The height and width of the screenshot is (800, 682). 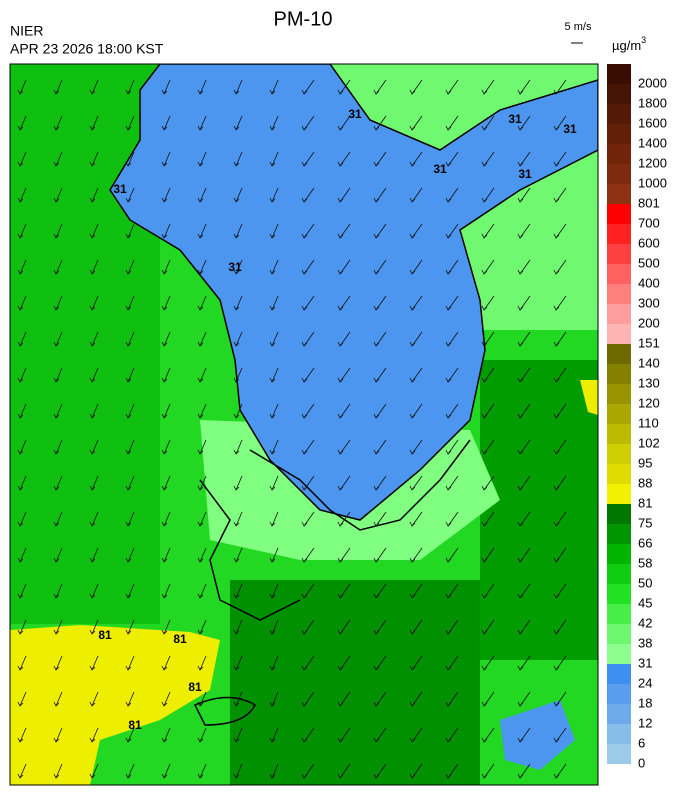 What do you see at coordinates (652, 82) in the screenshot?
I see `colorbar-label: 2000` at bounding box center [652, 82].